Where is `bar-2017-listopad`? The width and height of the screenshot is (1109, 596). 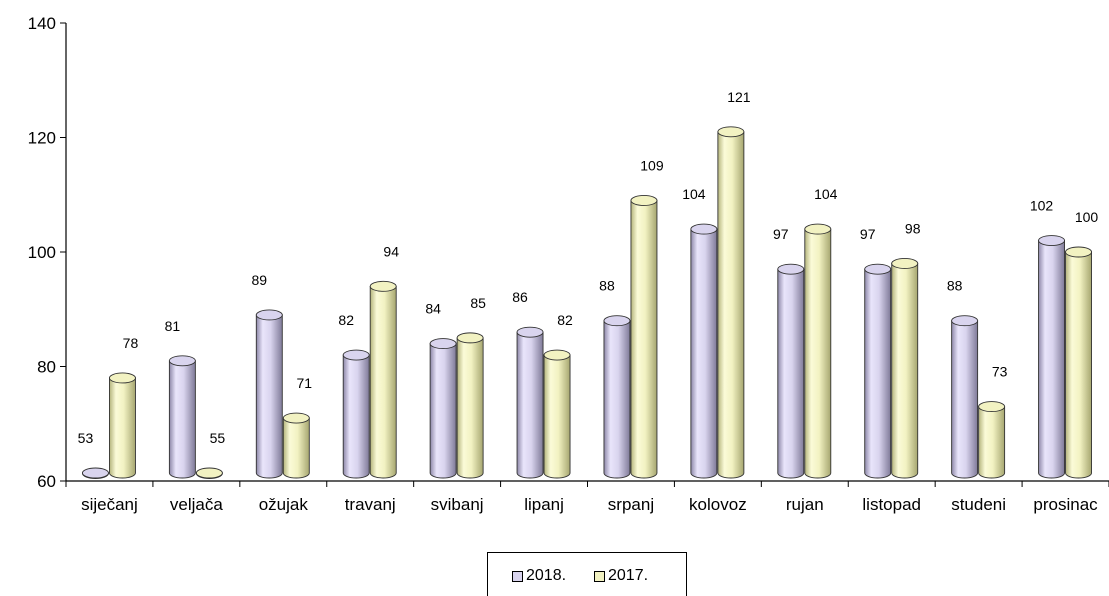
bar-2017-listopad is located at coordinates (905, 368).